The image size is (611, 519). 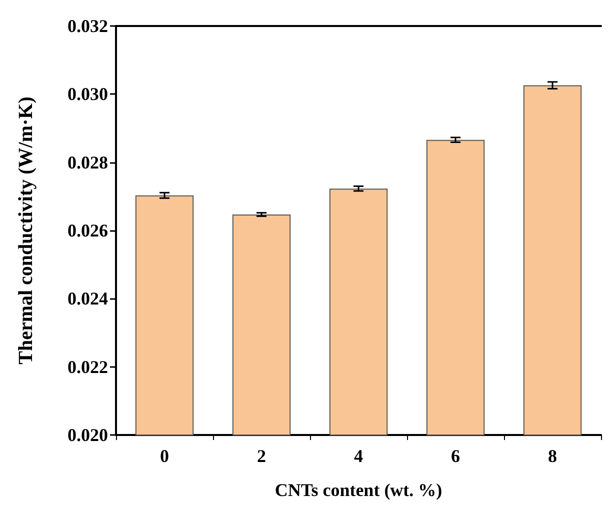 What do you see at coordinates (88, 230) in the screenshot?
I see `y-tick-label: 0.026` at bounding box center [88, 230].